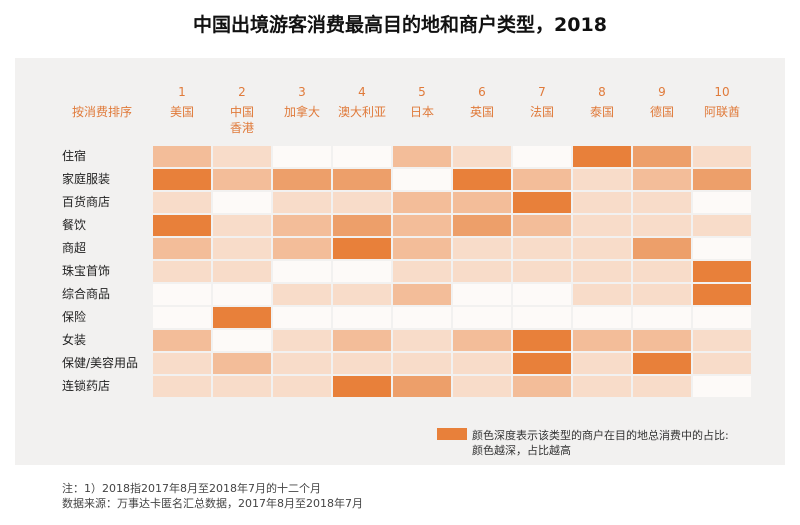  What do you see at coordinates (74, 248) in the screenshot?
I see `row-label: 商超` at bounding box center [74, 248].